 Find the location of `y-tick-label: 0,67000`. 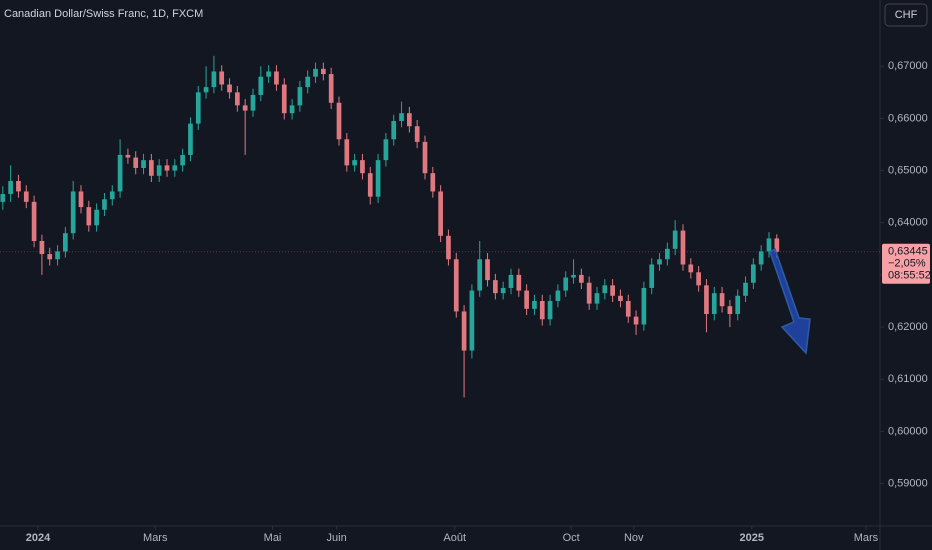

y-tick-label: 0,67000 is located at coordinates (908, 66).